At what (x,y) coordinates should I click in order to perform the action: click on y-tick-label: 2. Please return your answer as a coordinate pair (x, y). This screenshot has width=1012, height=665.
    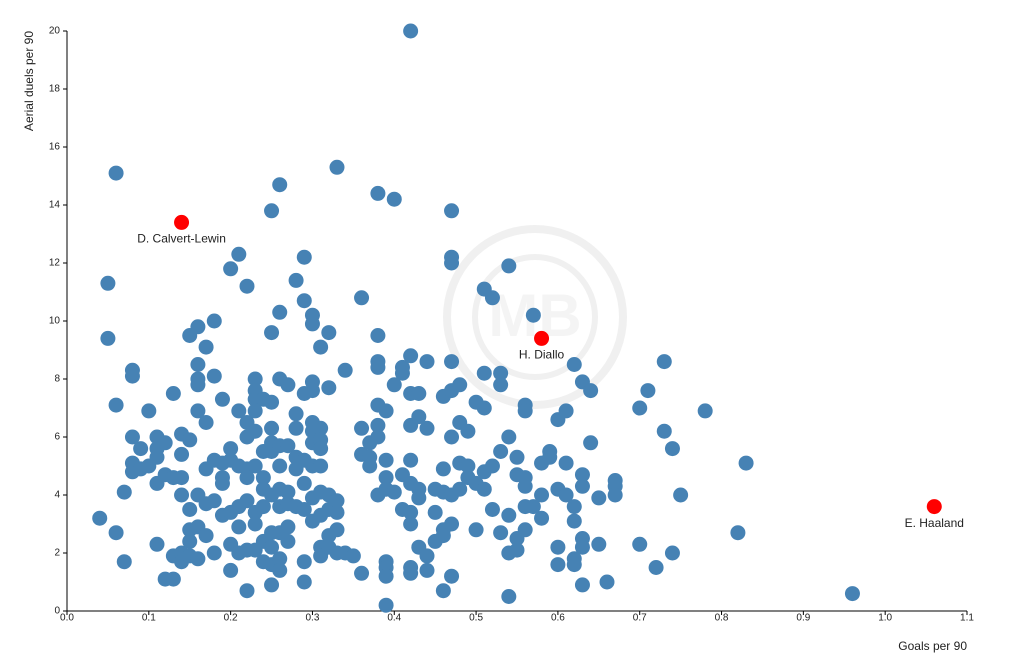
    Looking at the image, I should click on (57, 553).